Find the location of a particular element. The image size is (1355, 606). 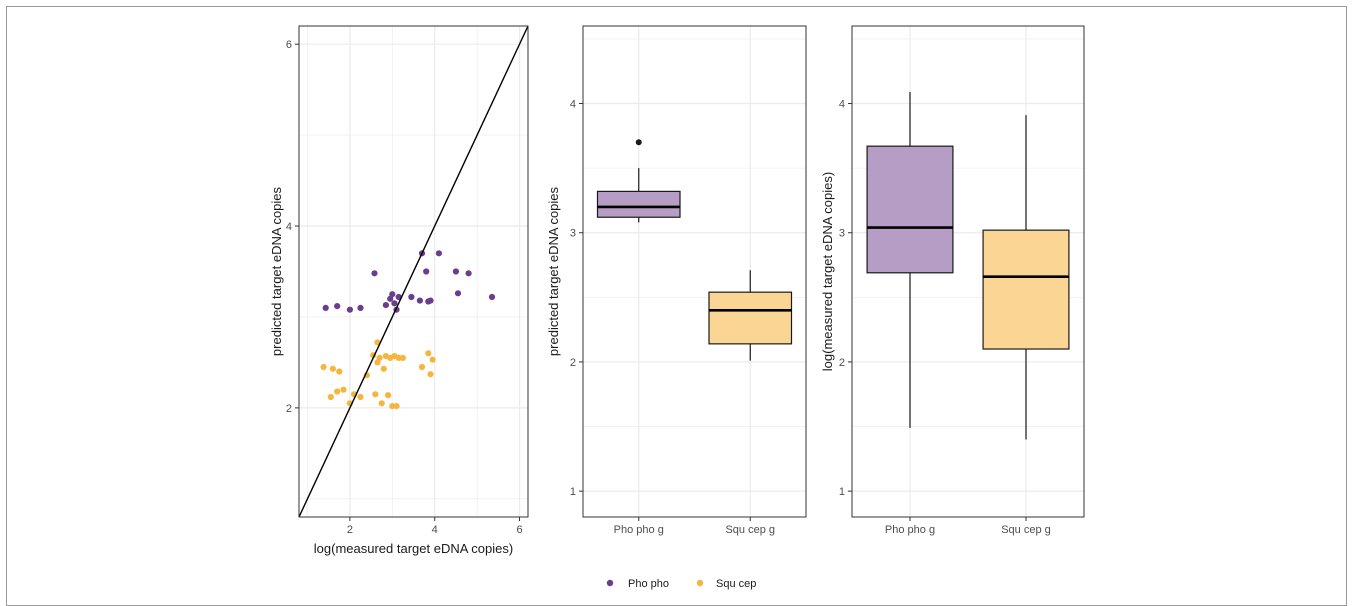

y-tick-label: 6 is located at coordinates (289, 45).